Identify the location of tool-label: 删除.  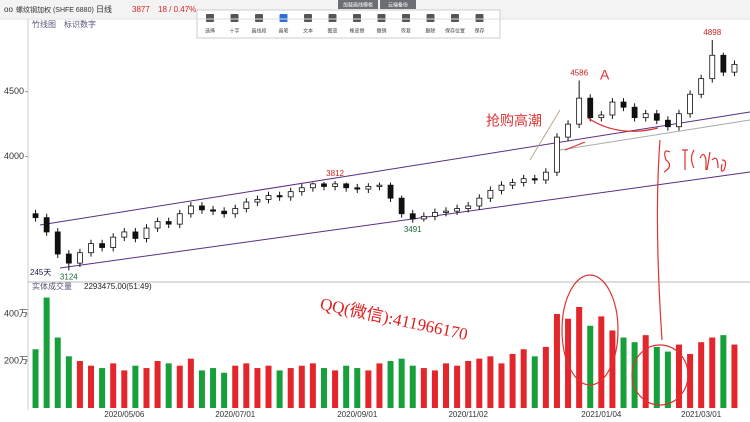
(430, 30).